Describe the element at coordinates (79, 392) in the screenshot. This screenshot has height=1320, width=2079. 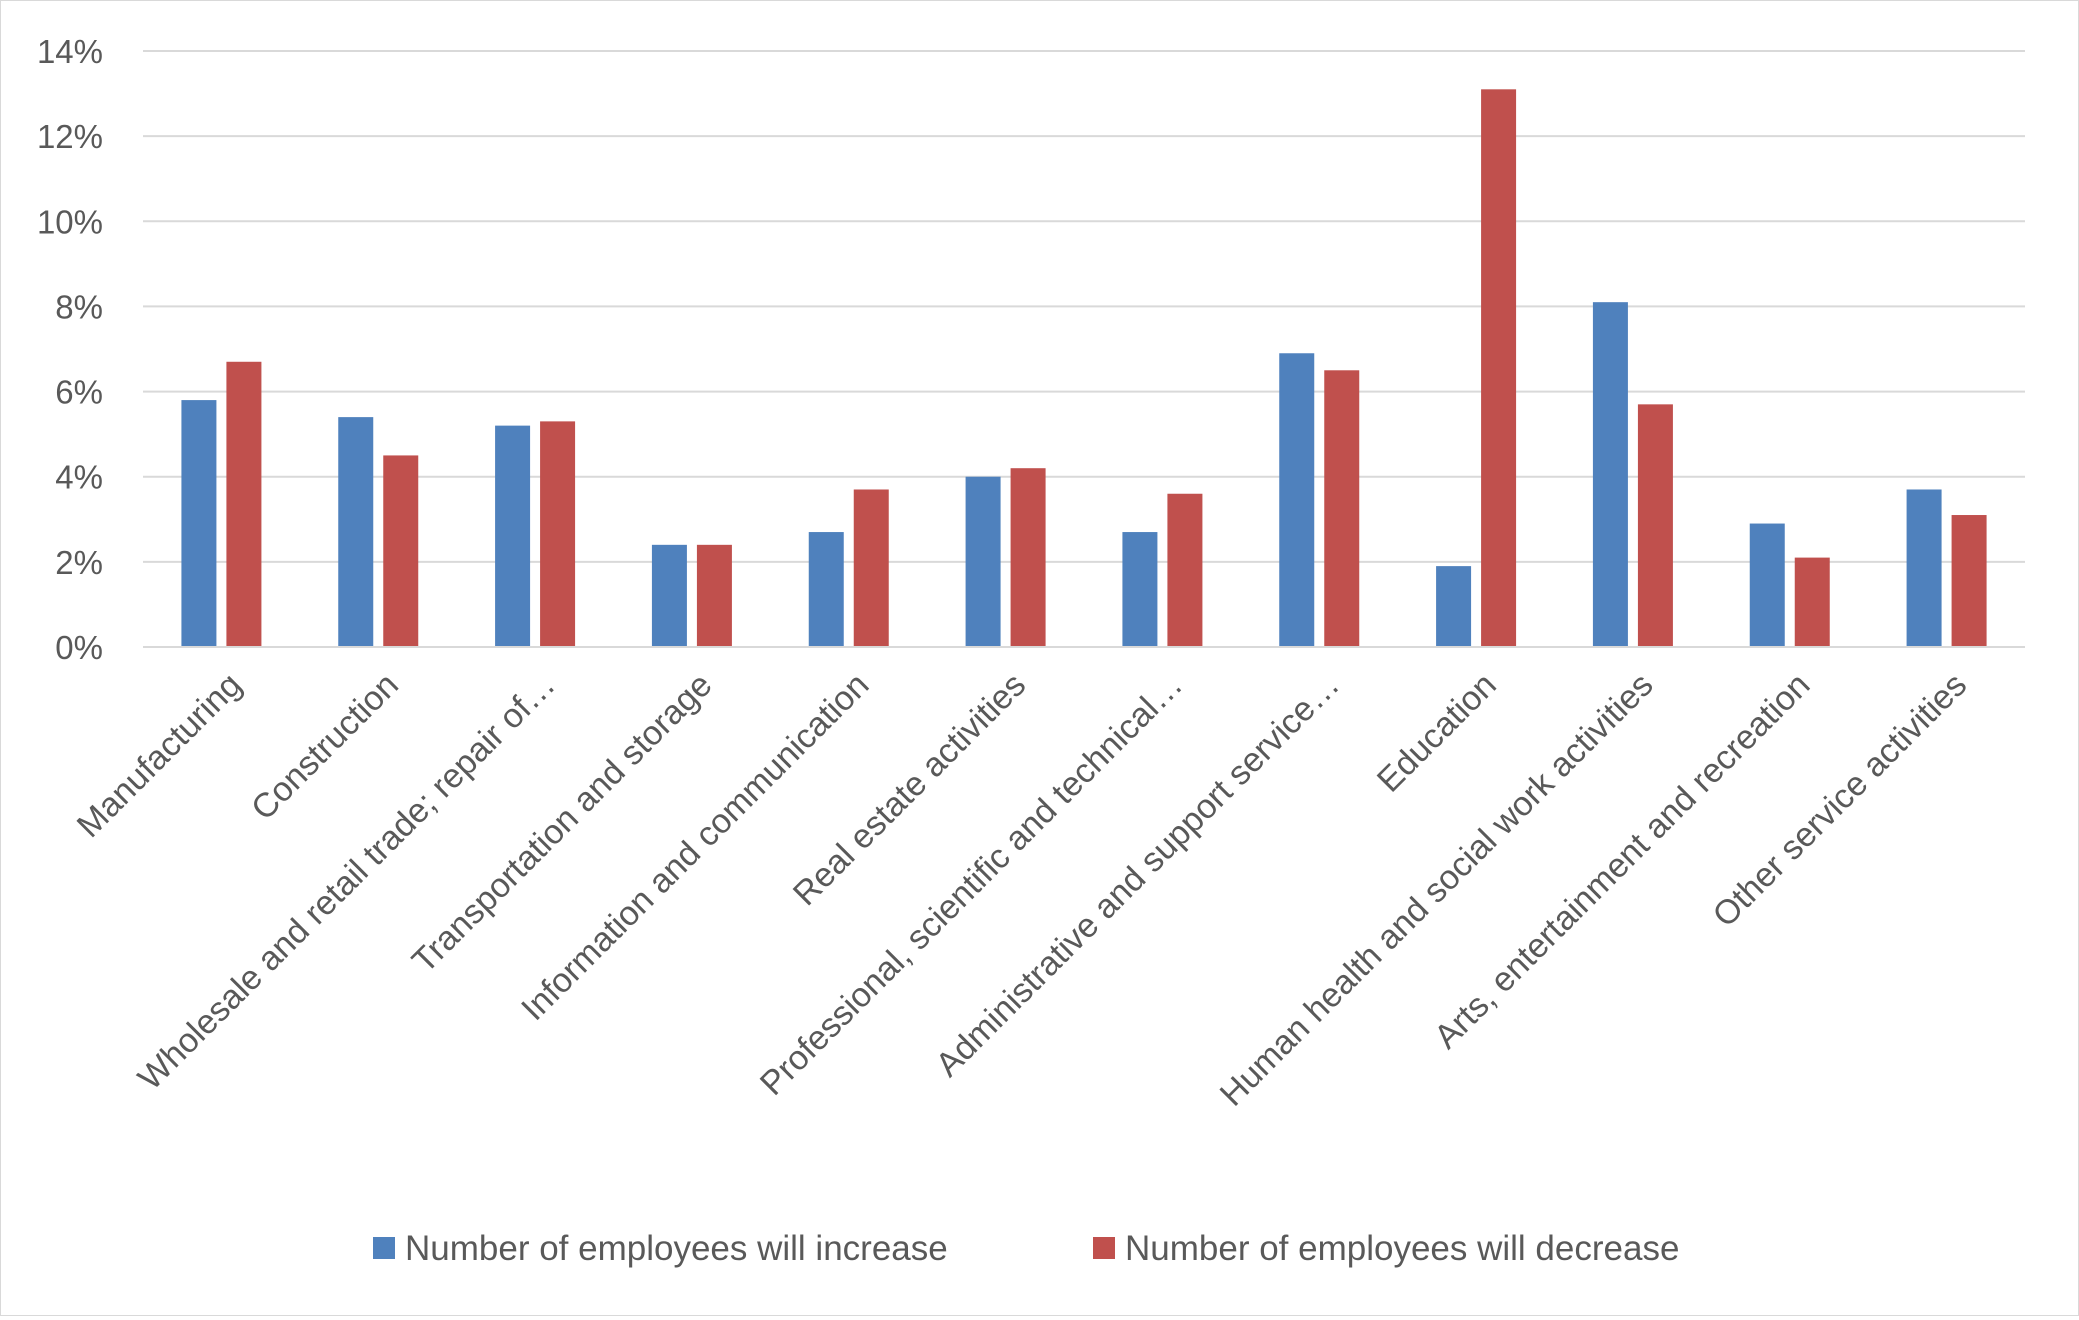
I see `y-tick-label: 6%` at that location.